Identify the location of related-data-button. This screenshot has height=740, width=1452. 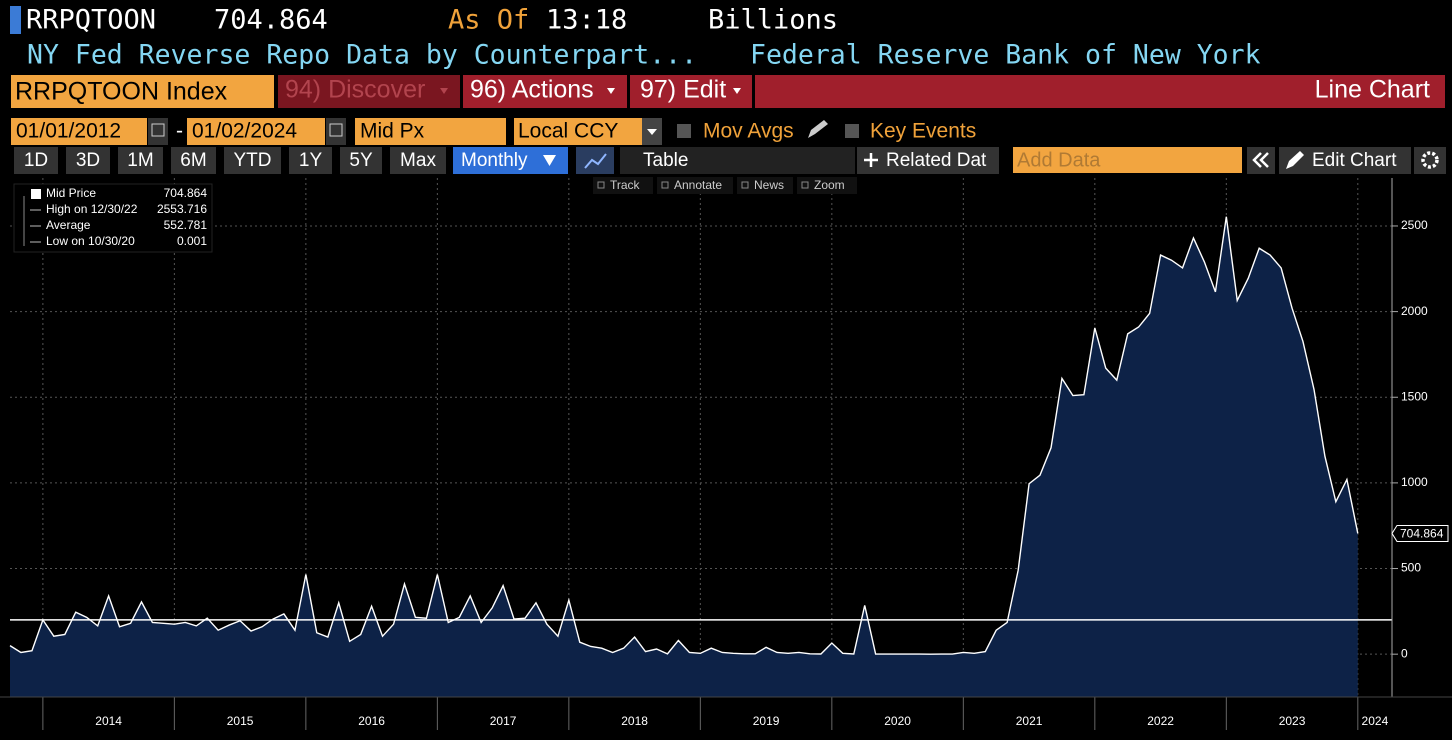
(928, 160).